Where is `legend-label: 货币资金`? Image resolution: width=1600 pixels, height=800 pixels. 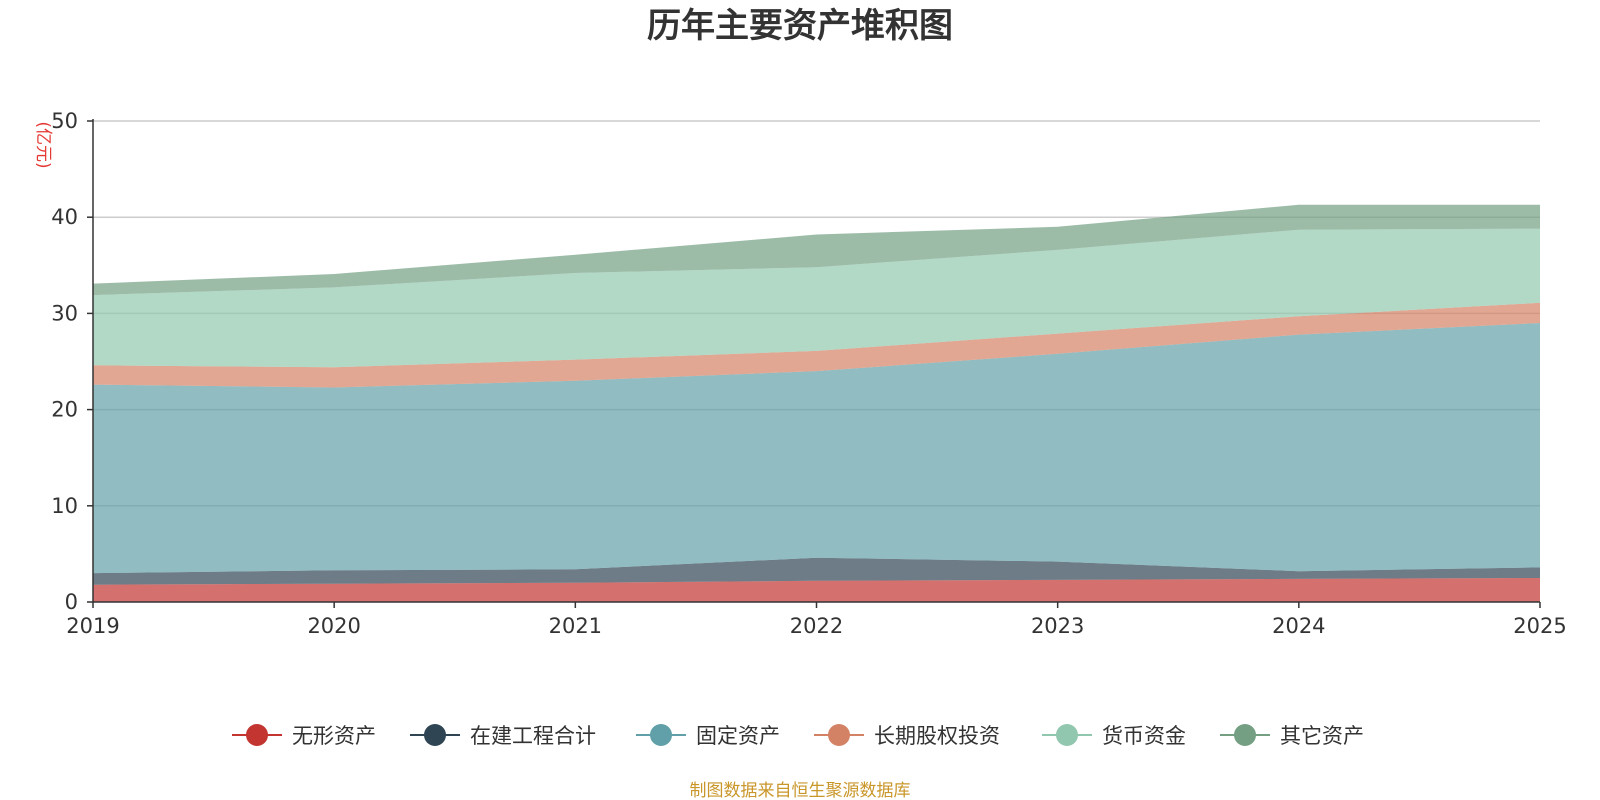 legend-label: 货币资金 is located at coordinates (1144, 736).